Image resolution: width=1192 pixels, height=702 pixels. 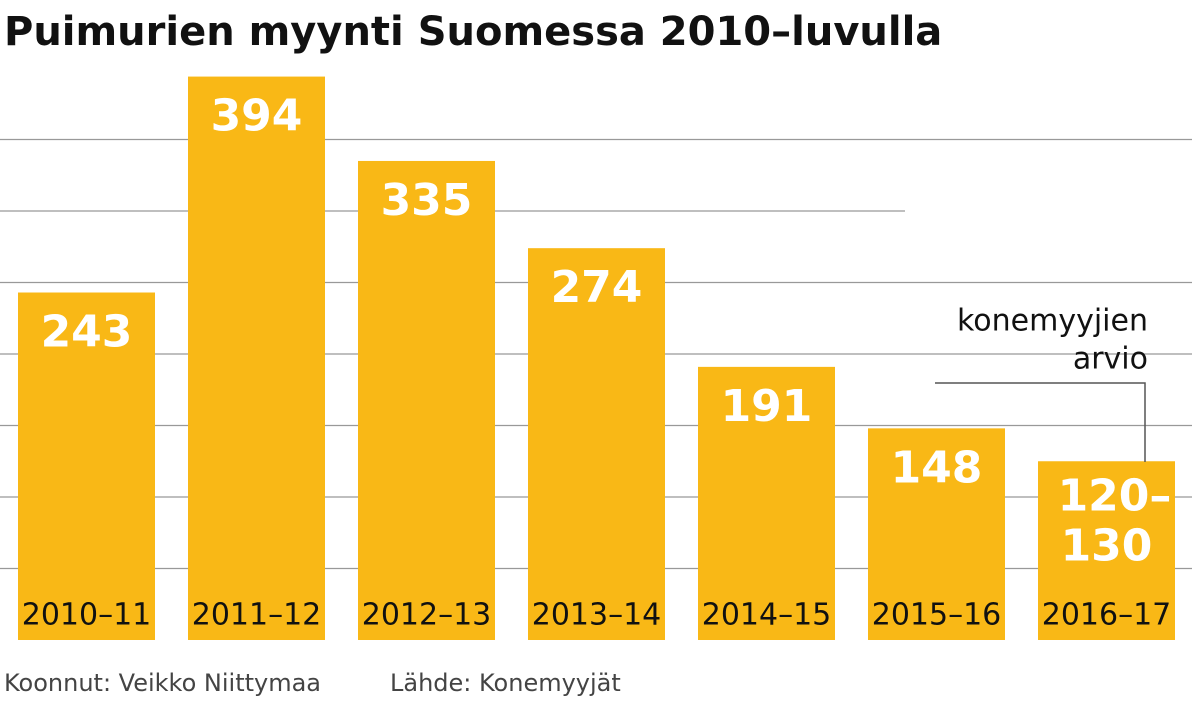 I want to click on x-tick-label: 2016–17, so click(x=1107, y=615).